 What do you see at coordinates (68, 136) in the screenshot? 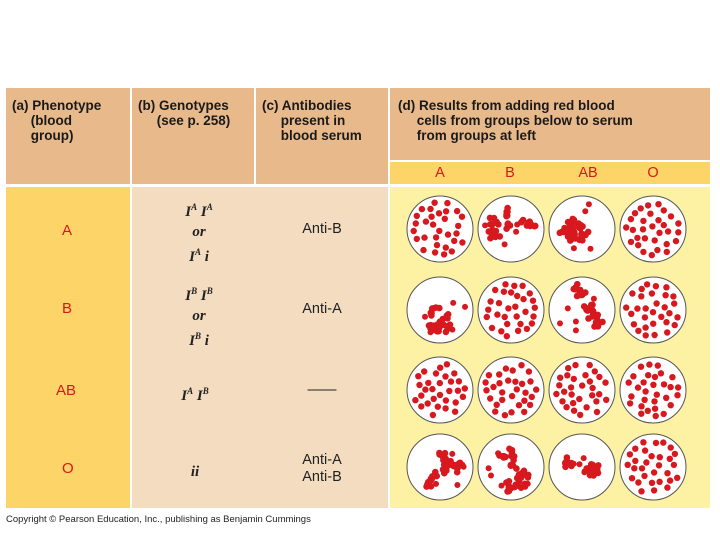
I see `header-phenotype-cell: (a) Phenotype (blood group)` at bounding box center [68, 136].